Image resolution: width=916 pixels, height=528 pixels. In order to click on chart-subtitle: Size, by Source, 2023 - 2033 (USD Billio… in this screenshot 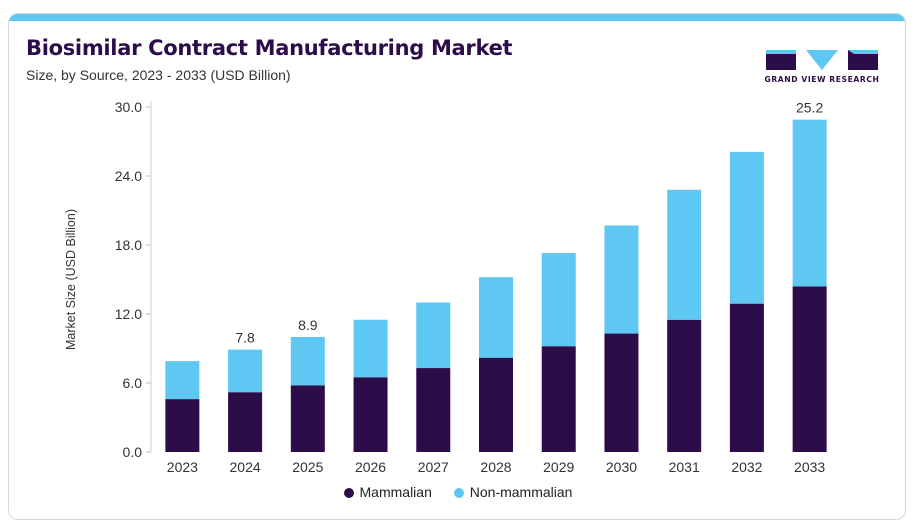, I will do `click(158, 75)`.